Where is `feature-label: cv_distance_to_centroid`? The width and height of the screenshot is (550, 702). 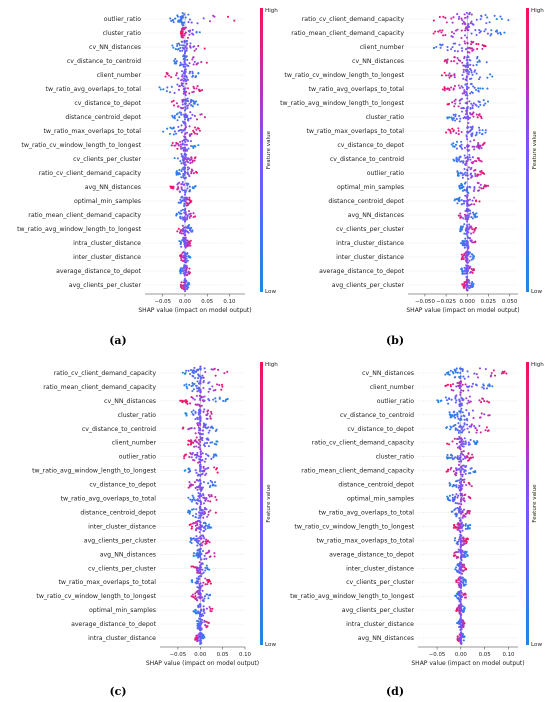 feature-label: cv_distance_to_centroid is located at coordinates (119, 429).